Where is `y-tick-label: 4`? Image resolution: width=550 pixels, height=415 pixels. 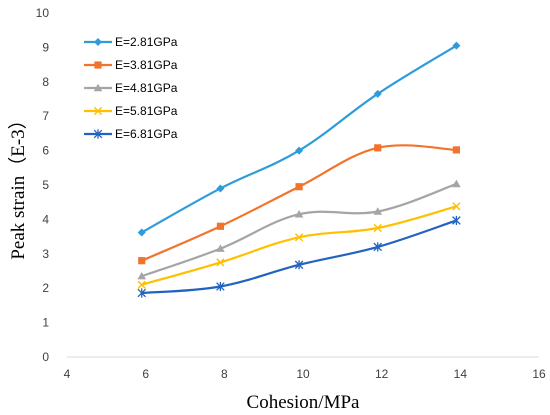 y-tick-label: 4 is located at coordinates (45, 219).